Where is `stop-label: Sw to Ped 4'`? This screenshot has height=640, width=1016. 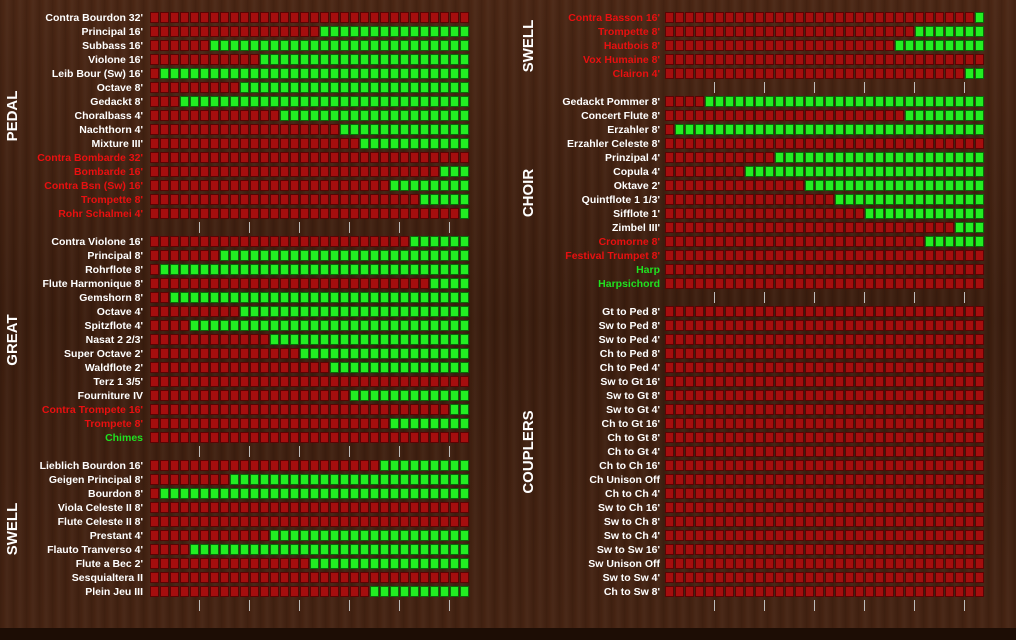
stop-label: Sw to Ped 4' is located at coordinates (629, 340).